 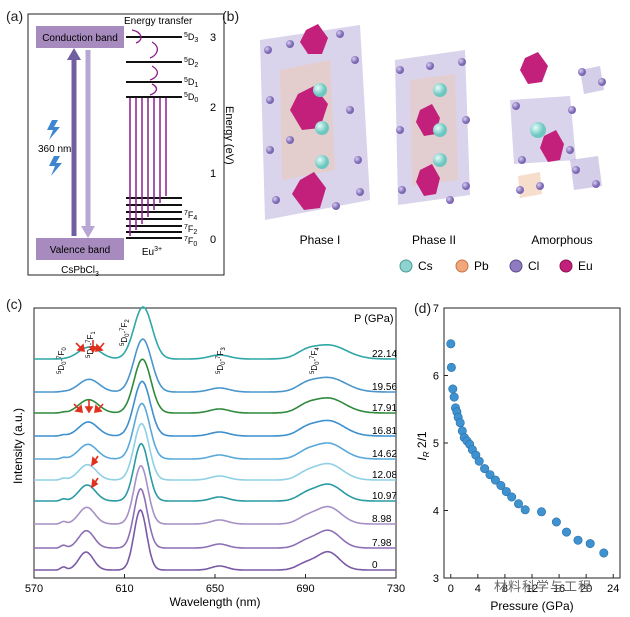 I want to click on phase-i-label: Phase I, so click(x=320, y=240).